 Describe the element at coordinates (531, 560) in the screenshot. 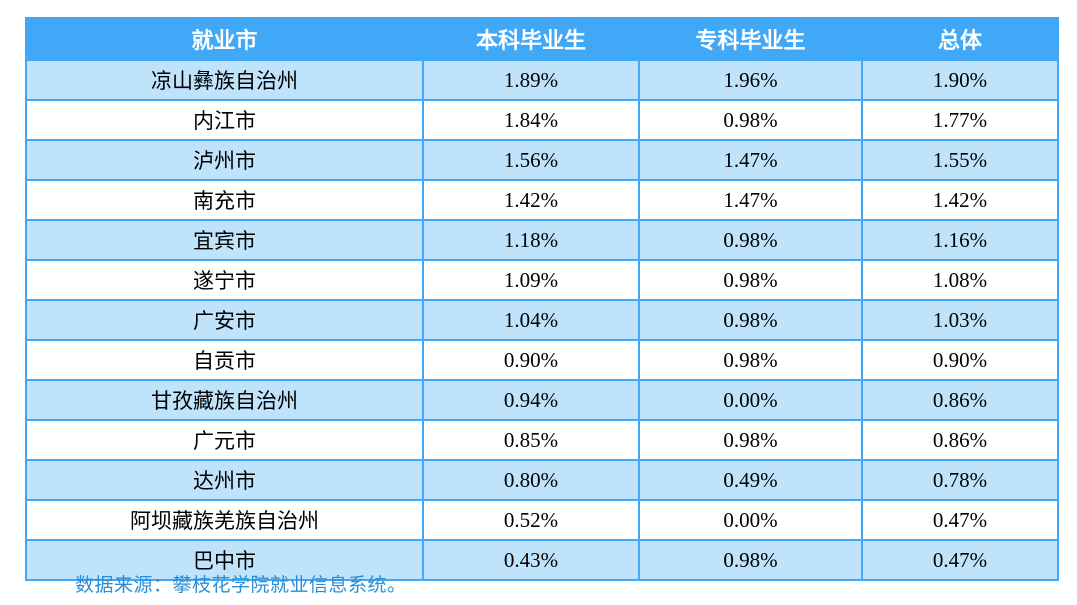

I see `cell-undergraduate-rate: 0.43%` at that location.